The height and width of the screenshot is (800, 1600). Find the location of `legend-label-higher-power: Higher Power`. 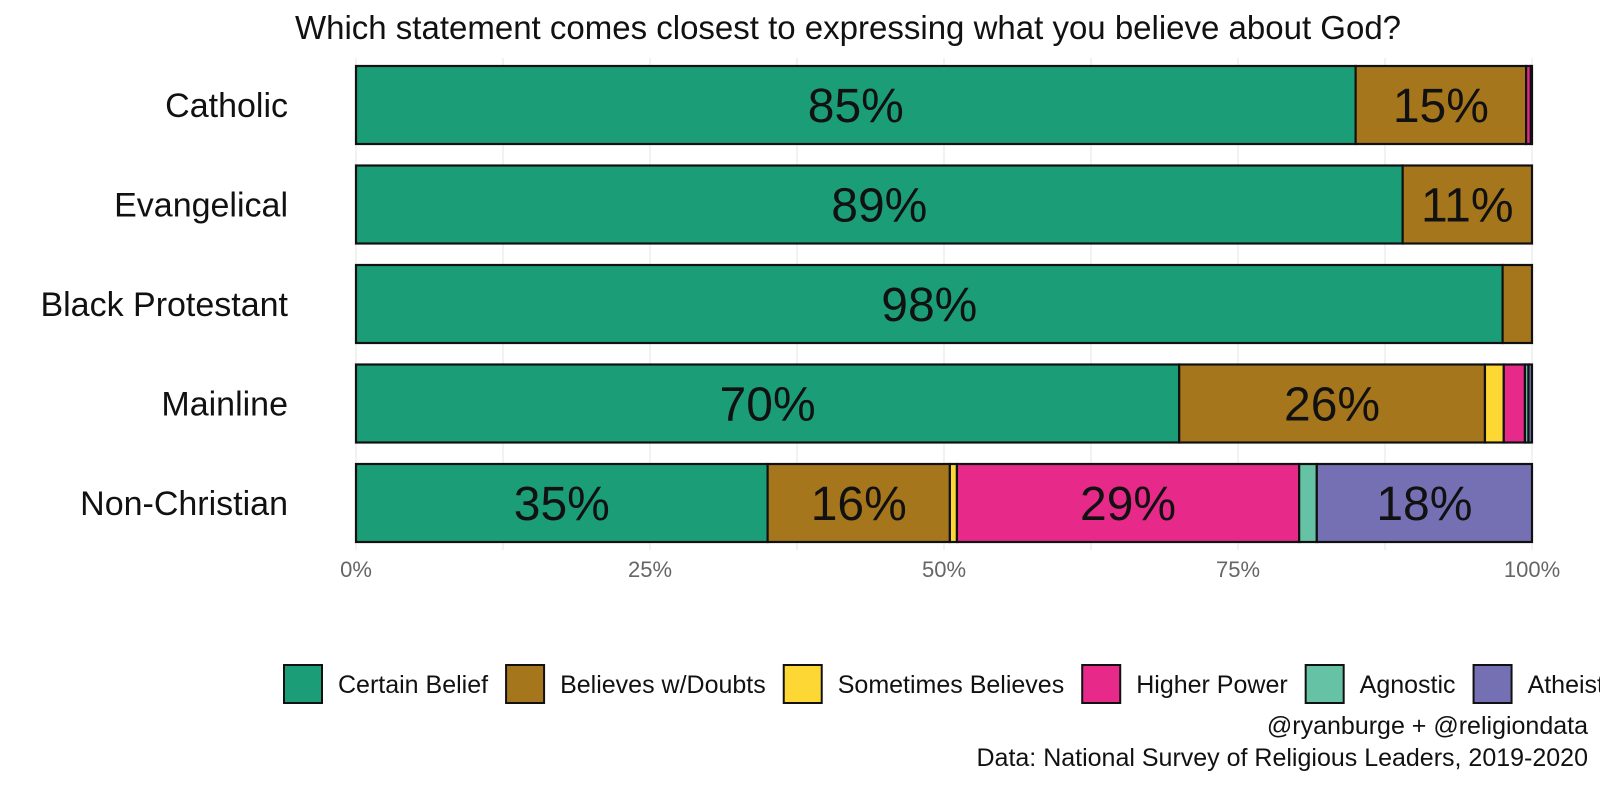

legend-label-higher-power: Higher Power is located at coordinates (1211, 685).